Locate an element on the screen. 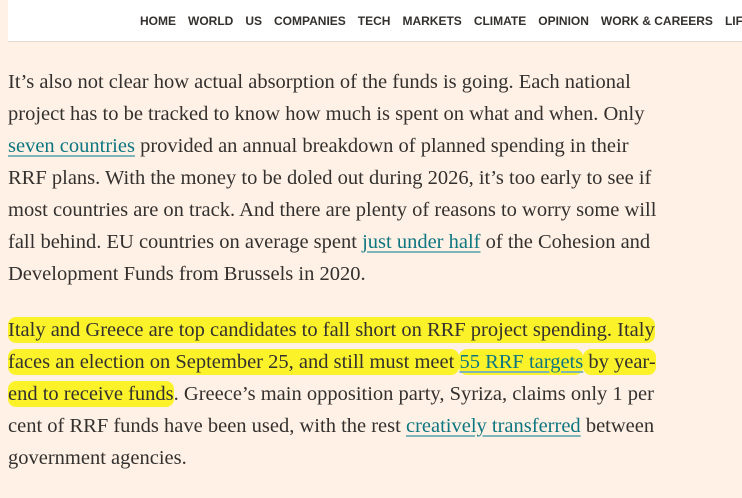  text-run: of the Cohesion and is located at coordinates (565, 242).